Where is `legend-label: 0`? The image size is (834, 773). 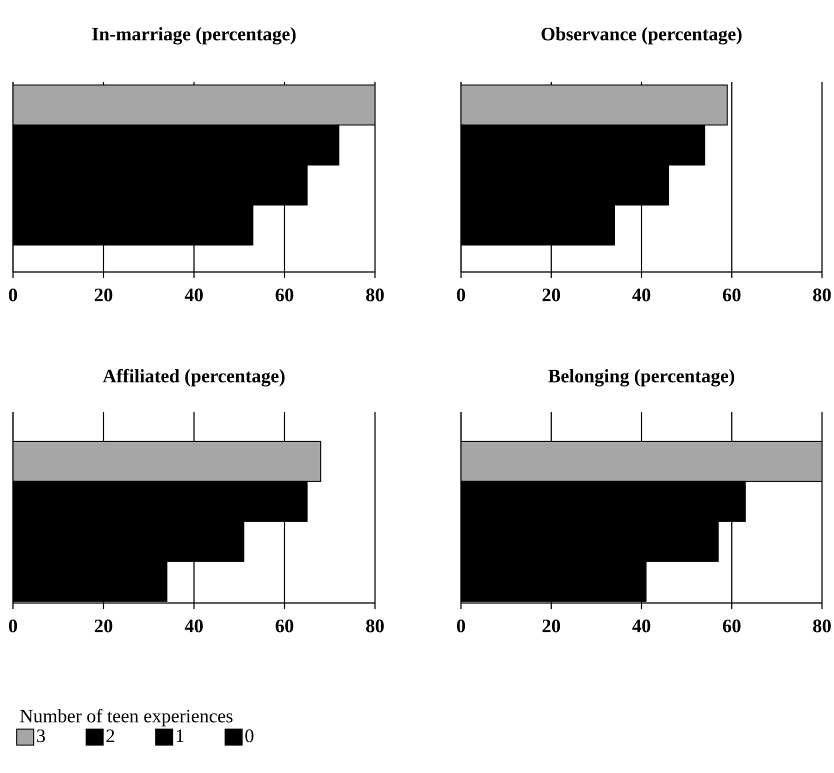 legend-label: 0 is located at coordinates (249, 735).